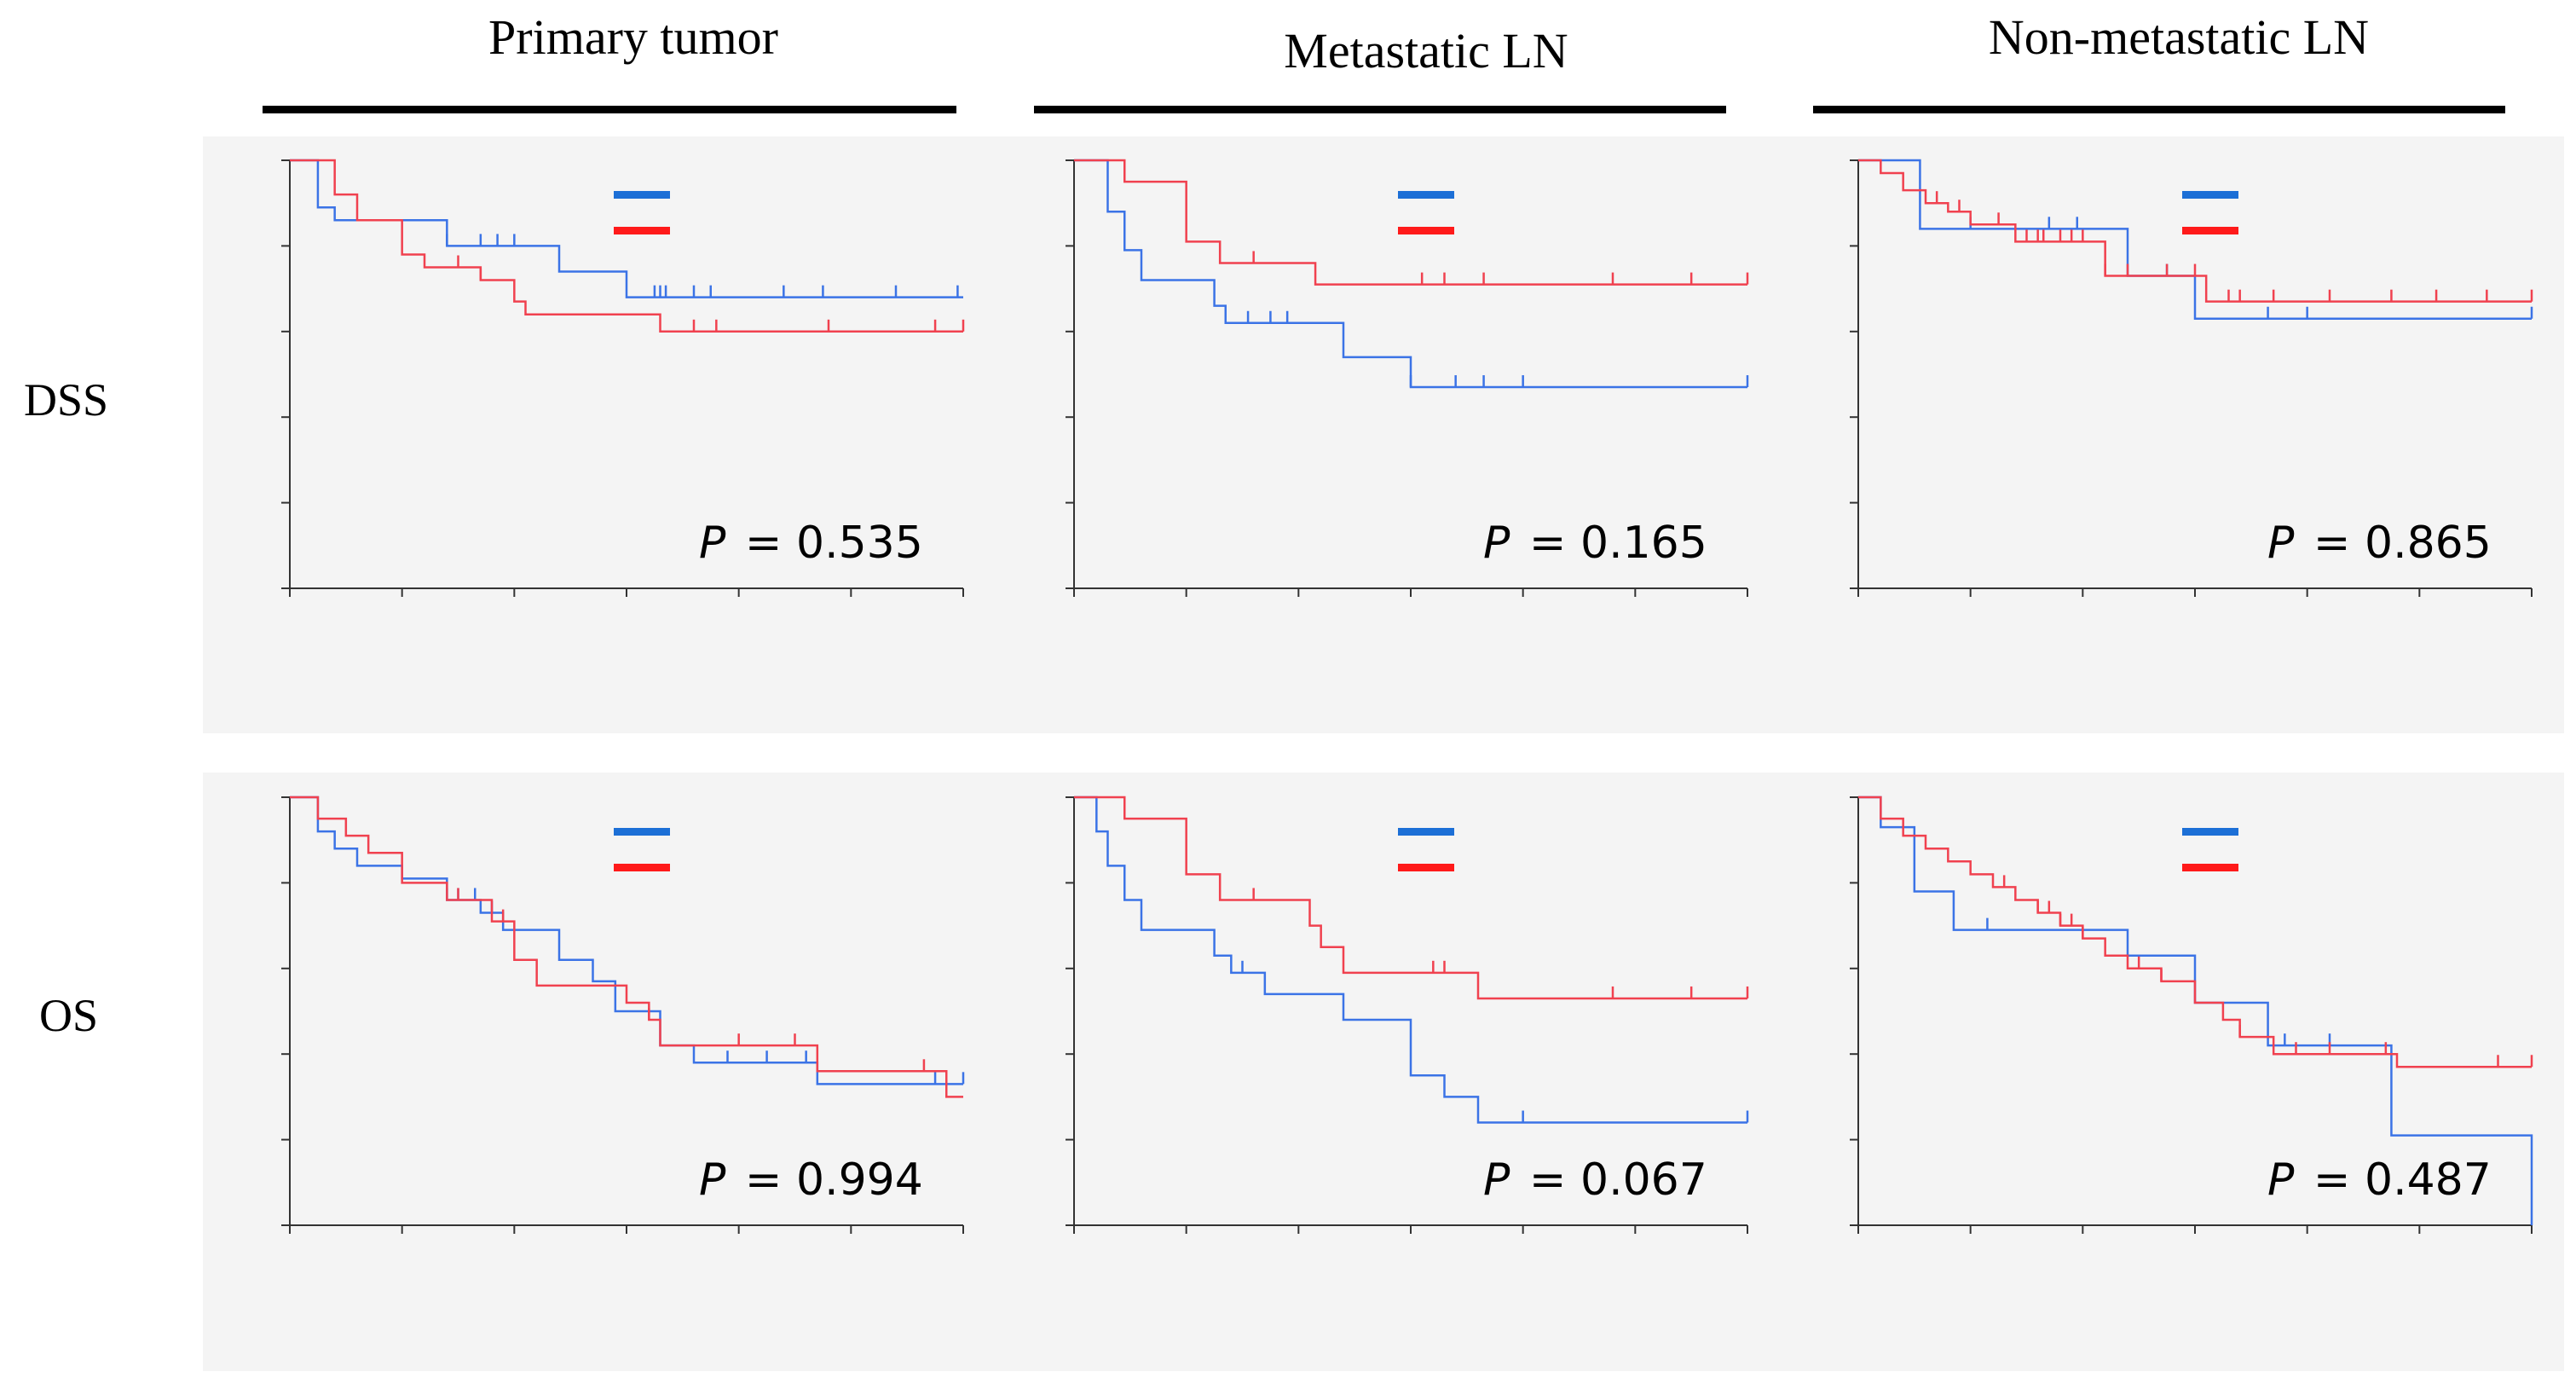 This screenshot has height=1383, width=2576. I want to click on p-value-text: P = 0.067, so click(1595, 1180).